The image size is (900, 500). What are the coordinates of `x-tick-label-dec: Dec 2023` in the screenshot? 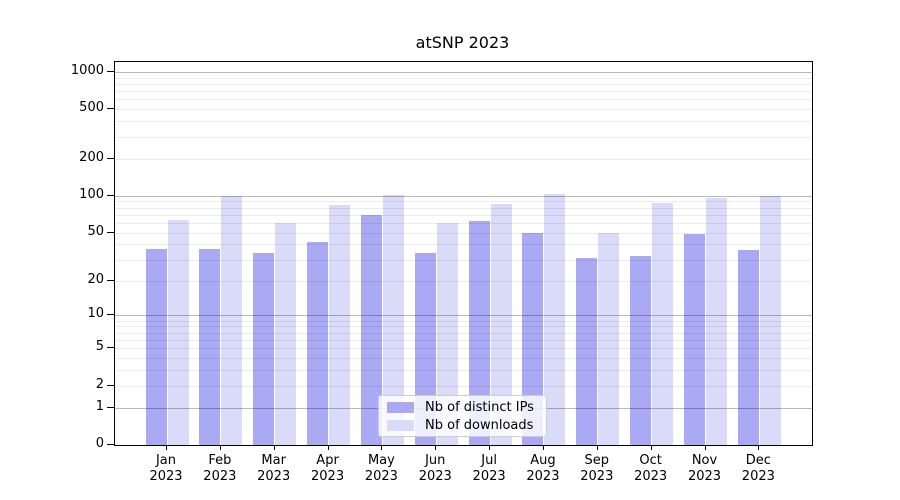 It's located at (758, 468).